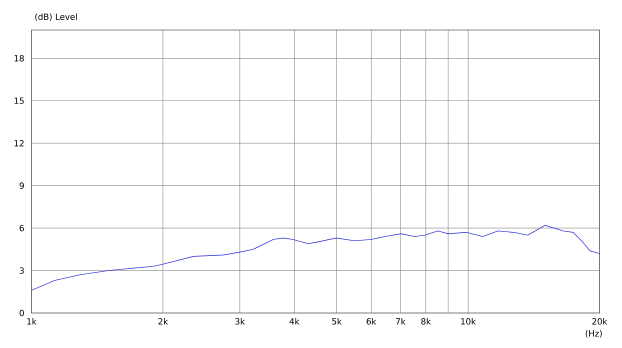 This screenshot has width=622, height=348. What do you see at coordinates (19, 58) in the screenshot?
I see `y-tick-label: 18` at bounding box center [19, 58].